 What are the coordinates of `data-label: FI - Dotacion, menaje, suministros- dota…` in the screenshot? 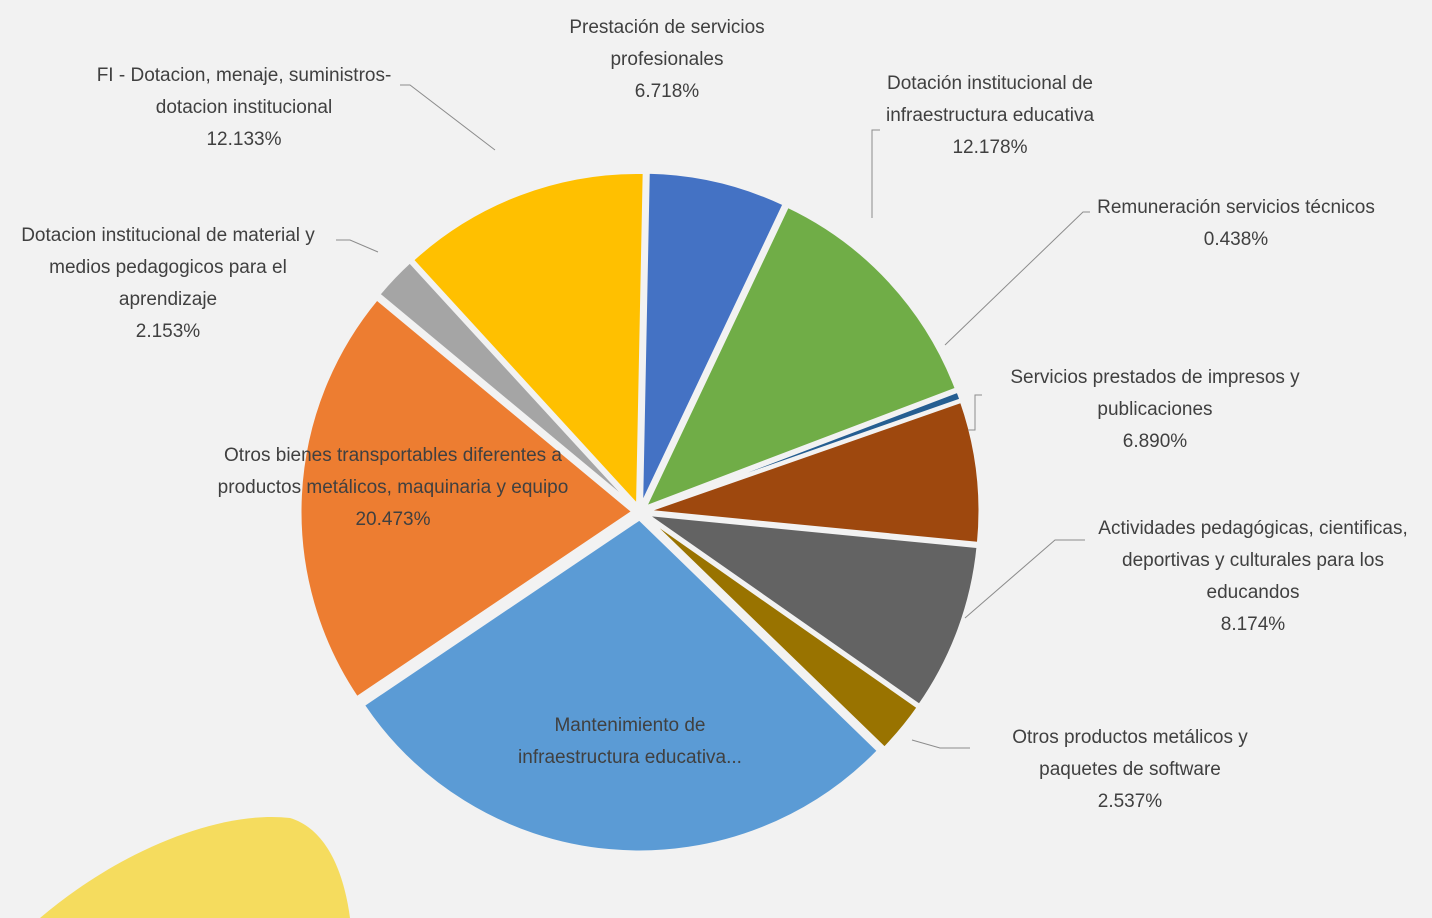 It's located at (244, 108).